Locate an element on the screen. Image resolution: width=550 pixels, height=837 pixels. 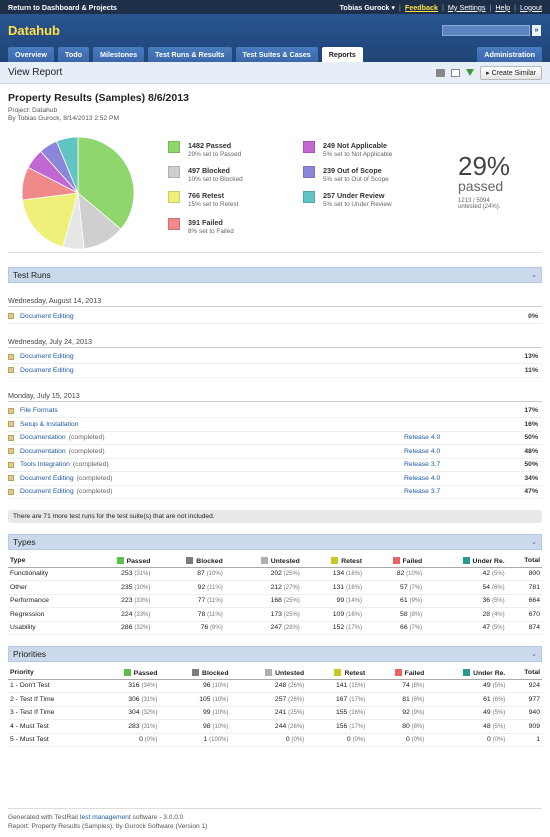
report-author: By Tobias Gurock, 8/14/2013 2:52 PM is located at coordinates (63, 118).